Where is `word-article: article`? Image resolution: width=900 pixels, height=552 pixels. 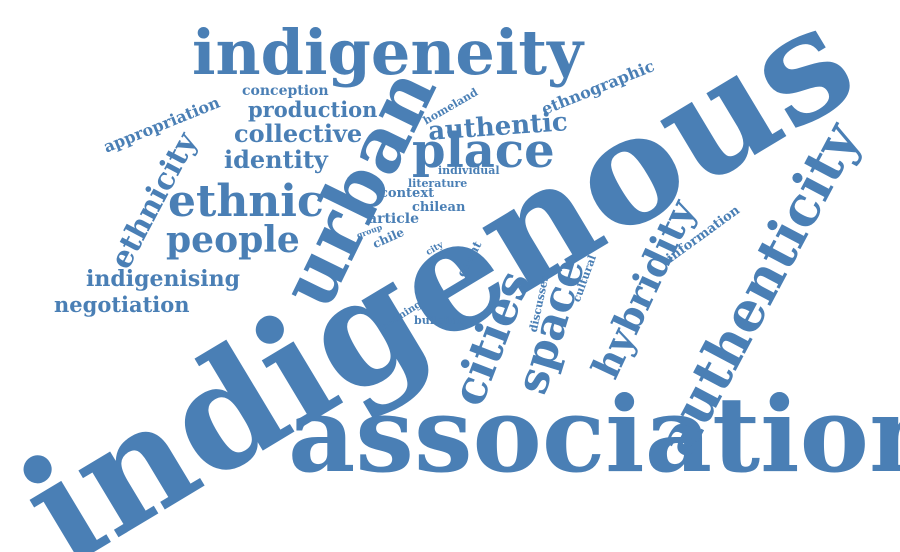 word-article: article is located at coordinates (393, 219).